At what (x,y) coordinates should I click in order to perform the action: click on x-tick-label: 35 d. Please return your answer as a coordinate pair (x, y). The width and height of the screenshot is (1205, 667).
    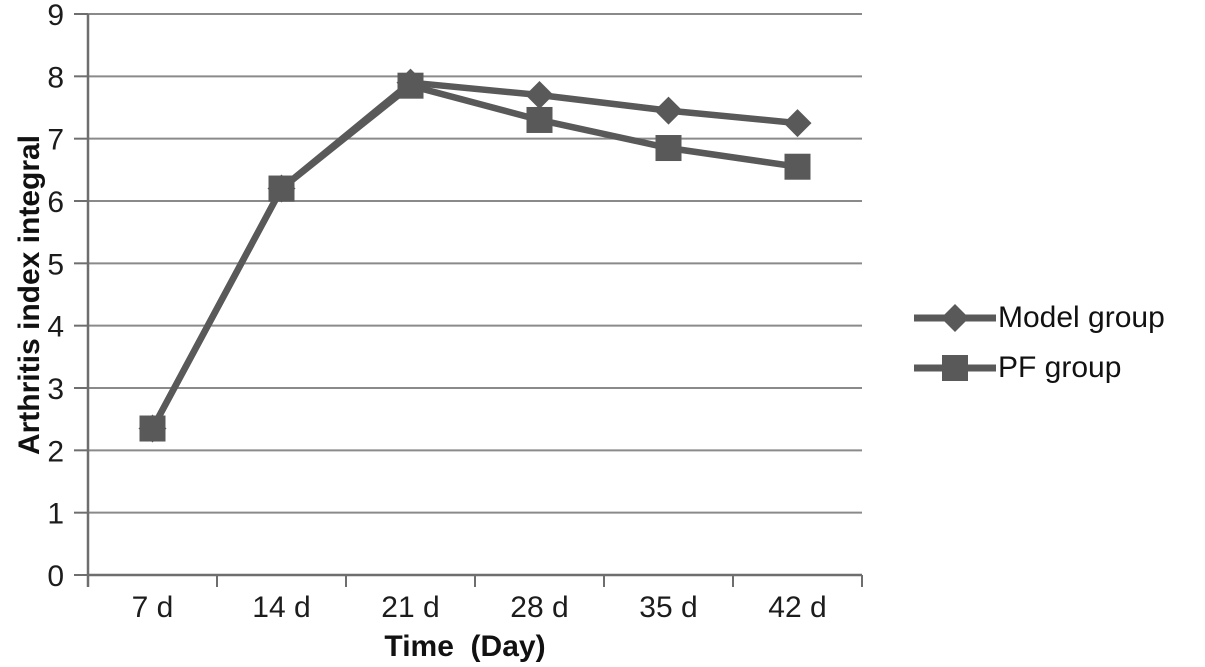
    Looking at the image, I should click on (668, 607).